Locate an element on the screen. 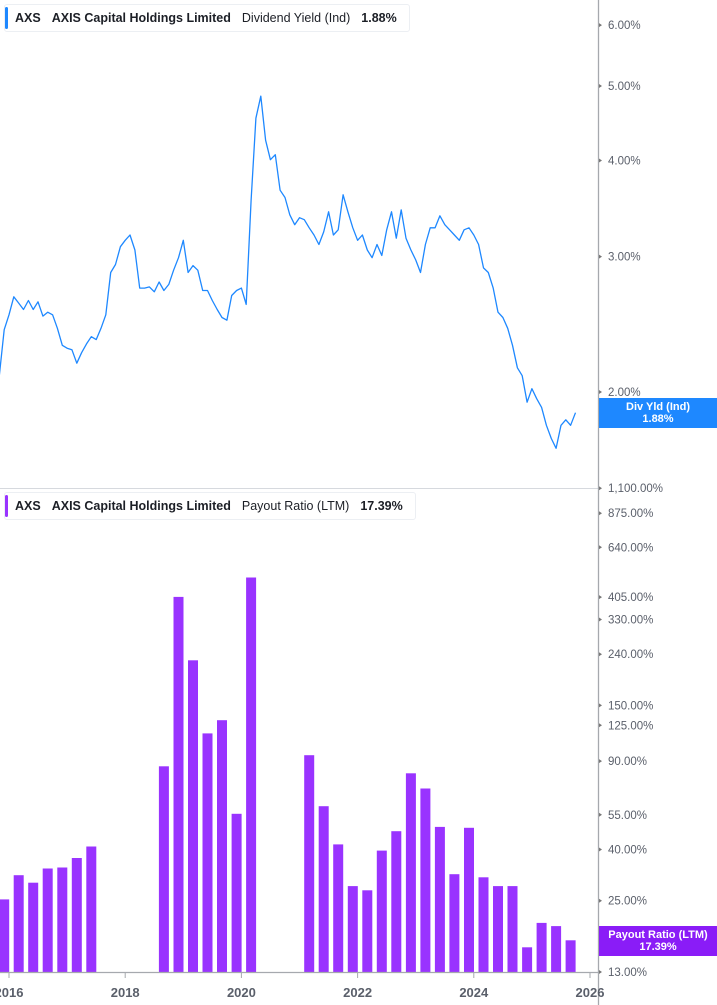  x-tick-label: 2024 is located at coordinates (474, 992).